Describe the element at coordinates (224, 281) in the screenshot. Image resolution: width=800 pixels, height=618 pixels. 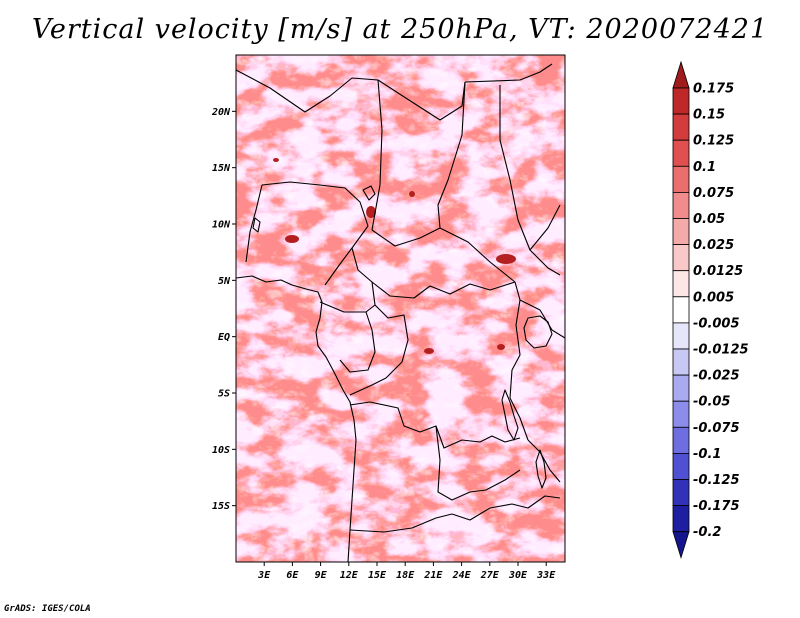
I see `lat-tick-label: 5N` at that location.